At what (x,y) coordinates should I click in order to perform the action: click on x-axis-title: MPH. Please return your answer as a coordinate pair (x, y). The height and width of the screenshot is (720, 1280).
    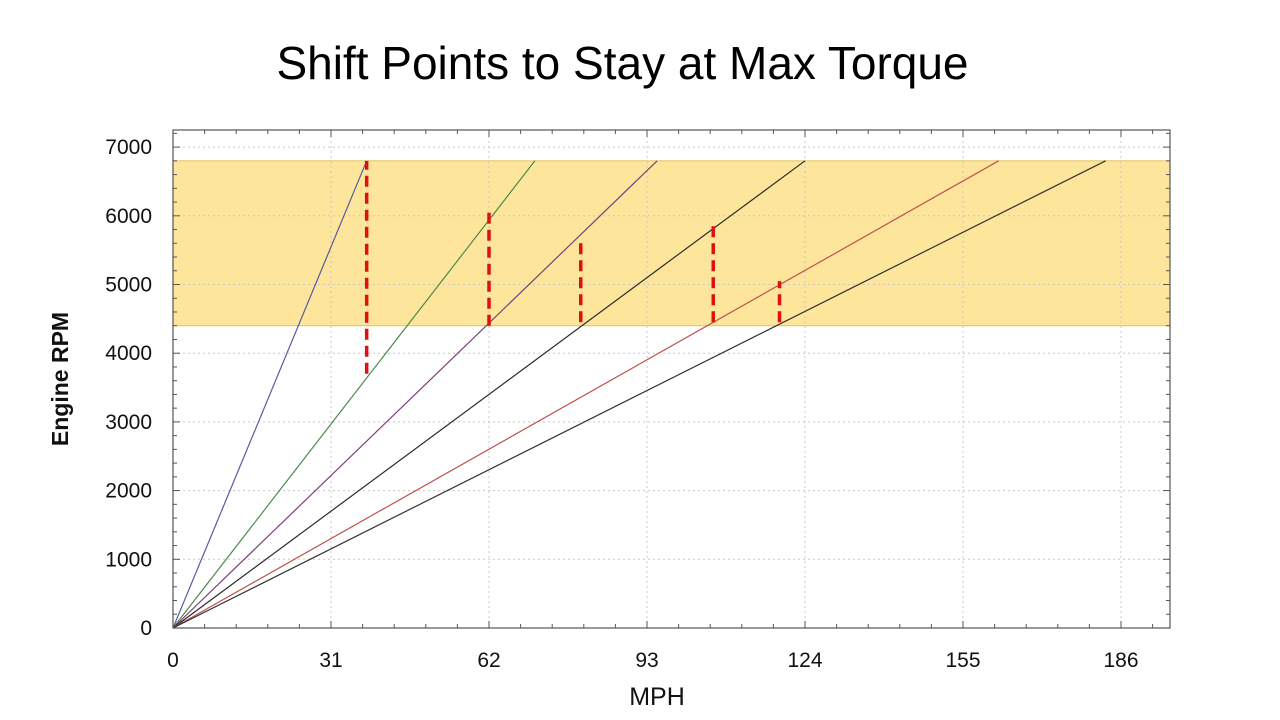
    Looking at the image, I should click on (657, 697).